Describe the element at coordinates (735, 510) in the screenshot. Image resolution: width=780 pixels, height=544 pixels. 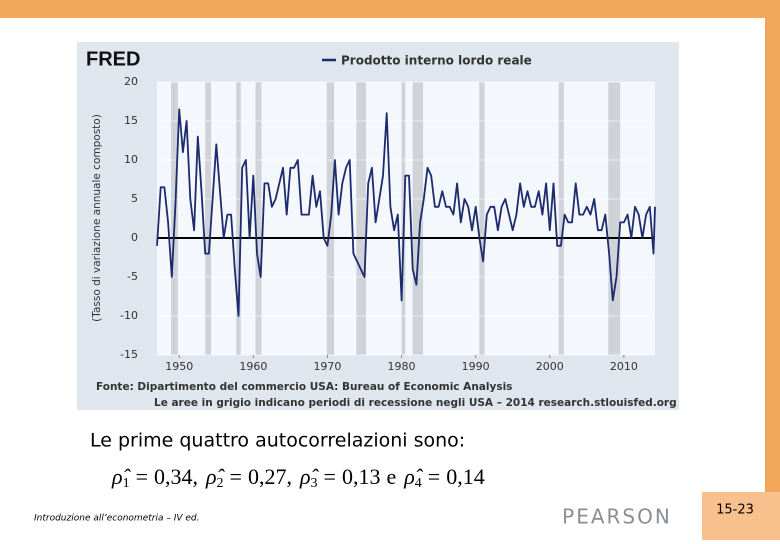
I see `page-number: 15-23` at that location.